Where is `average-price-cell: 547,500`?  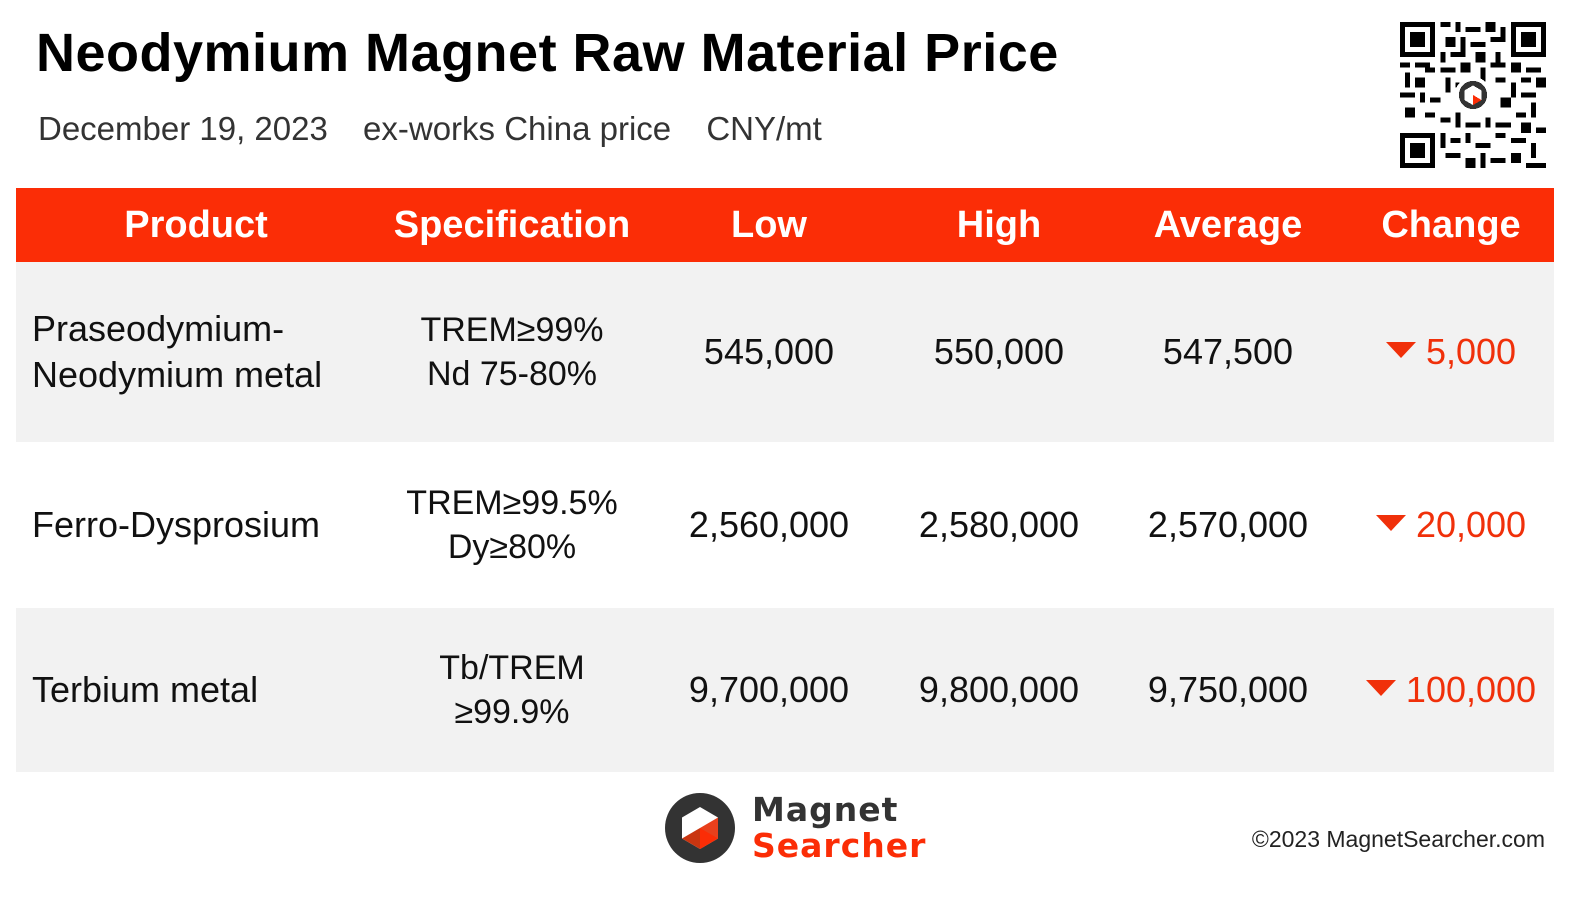
average-price-cell: 547,500 is located at coordinates (1228, 351).